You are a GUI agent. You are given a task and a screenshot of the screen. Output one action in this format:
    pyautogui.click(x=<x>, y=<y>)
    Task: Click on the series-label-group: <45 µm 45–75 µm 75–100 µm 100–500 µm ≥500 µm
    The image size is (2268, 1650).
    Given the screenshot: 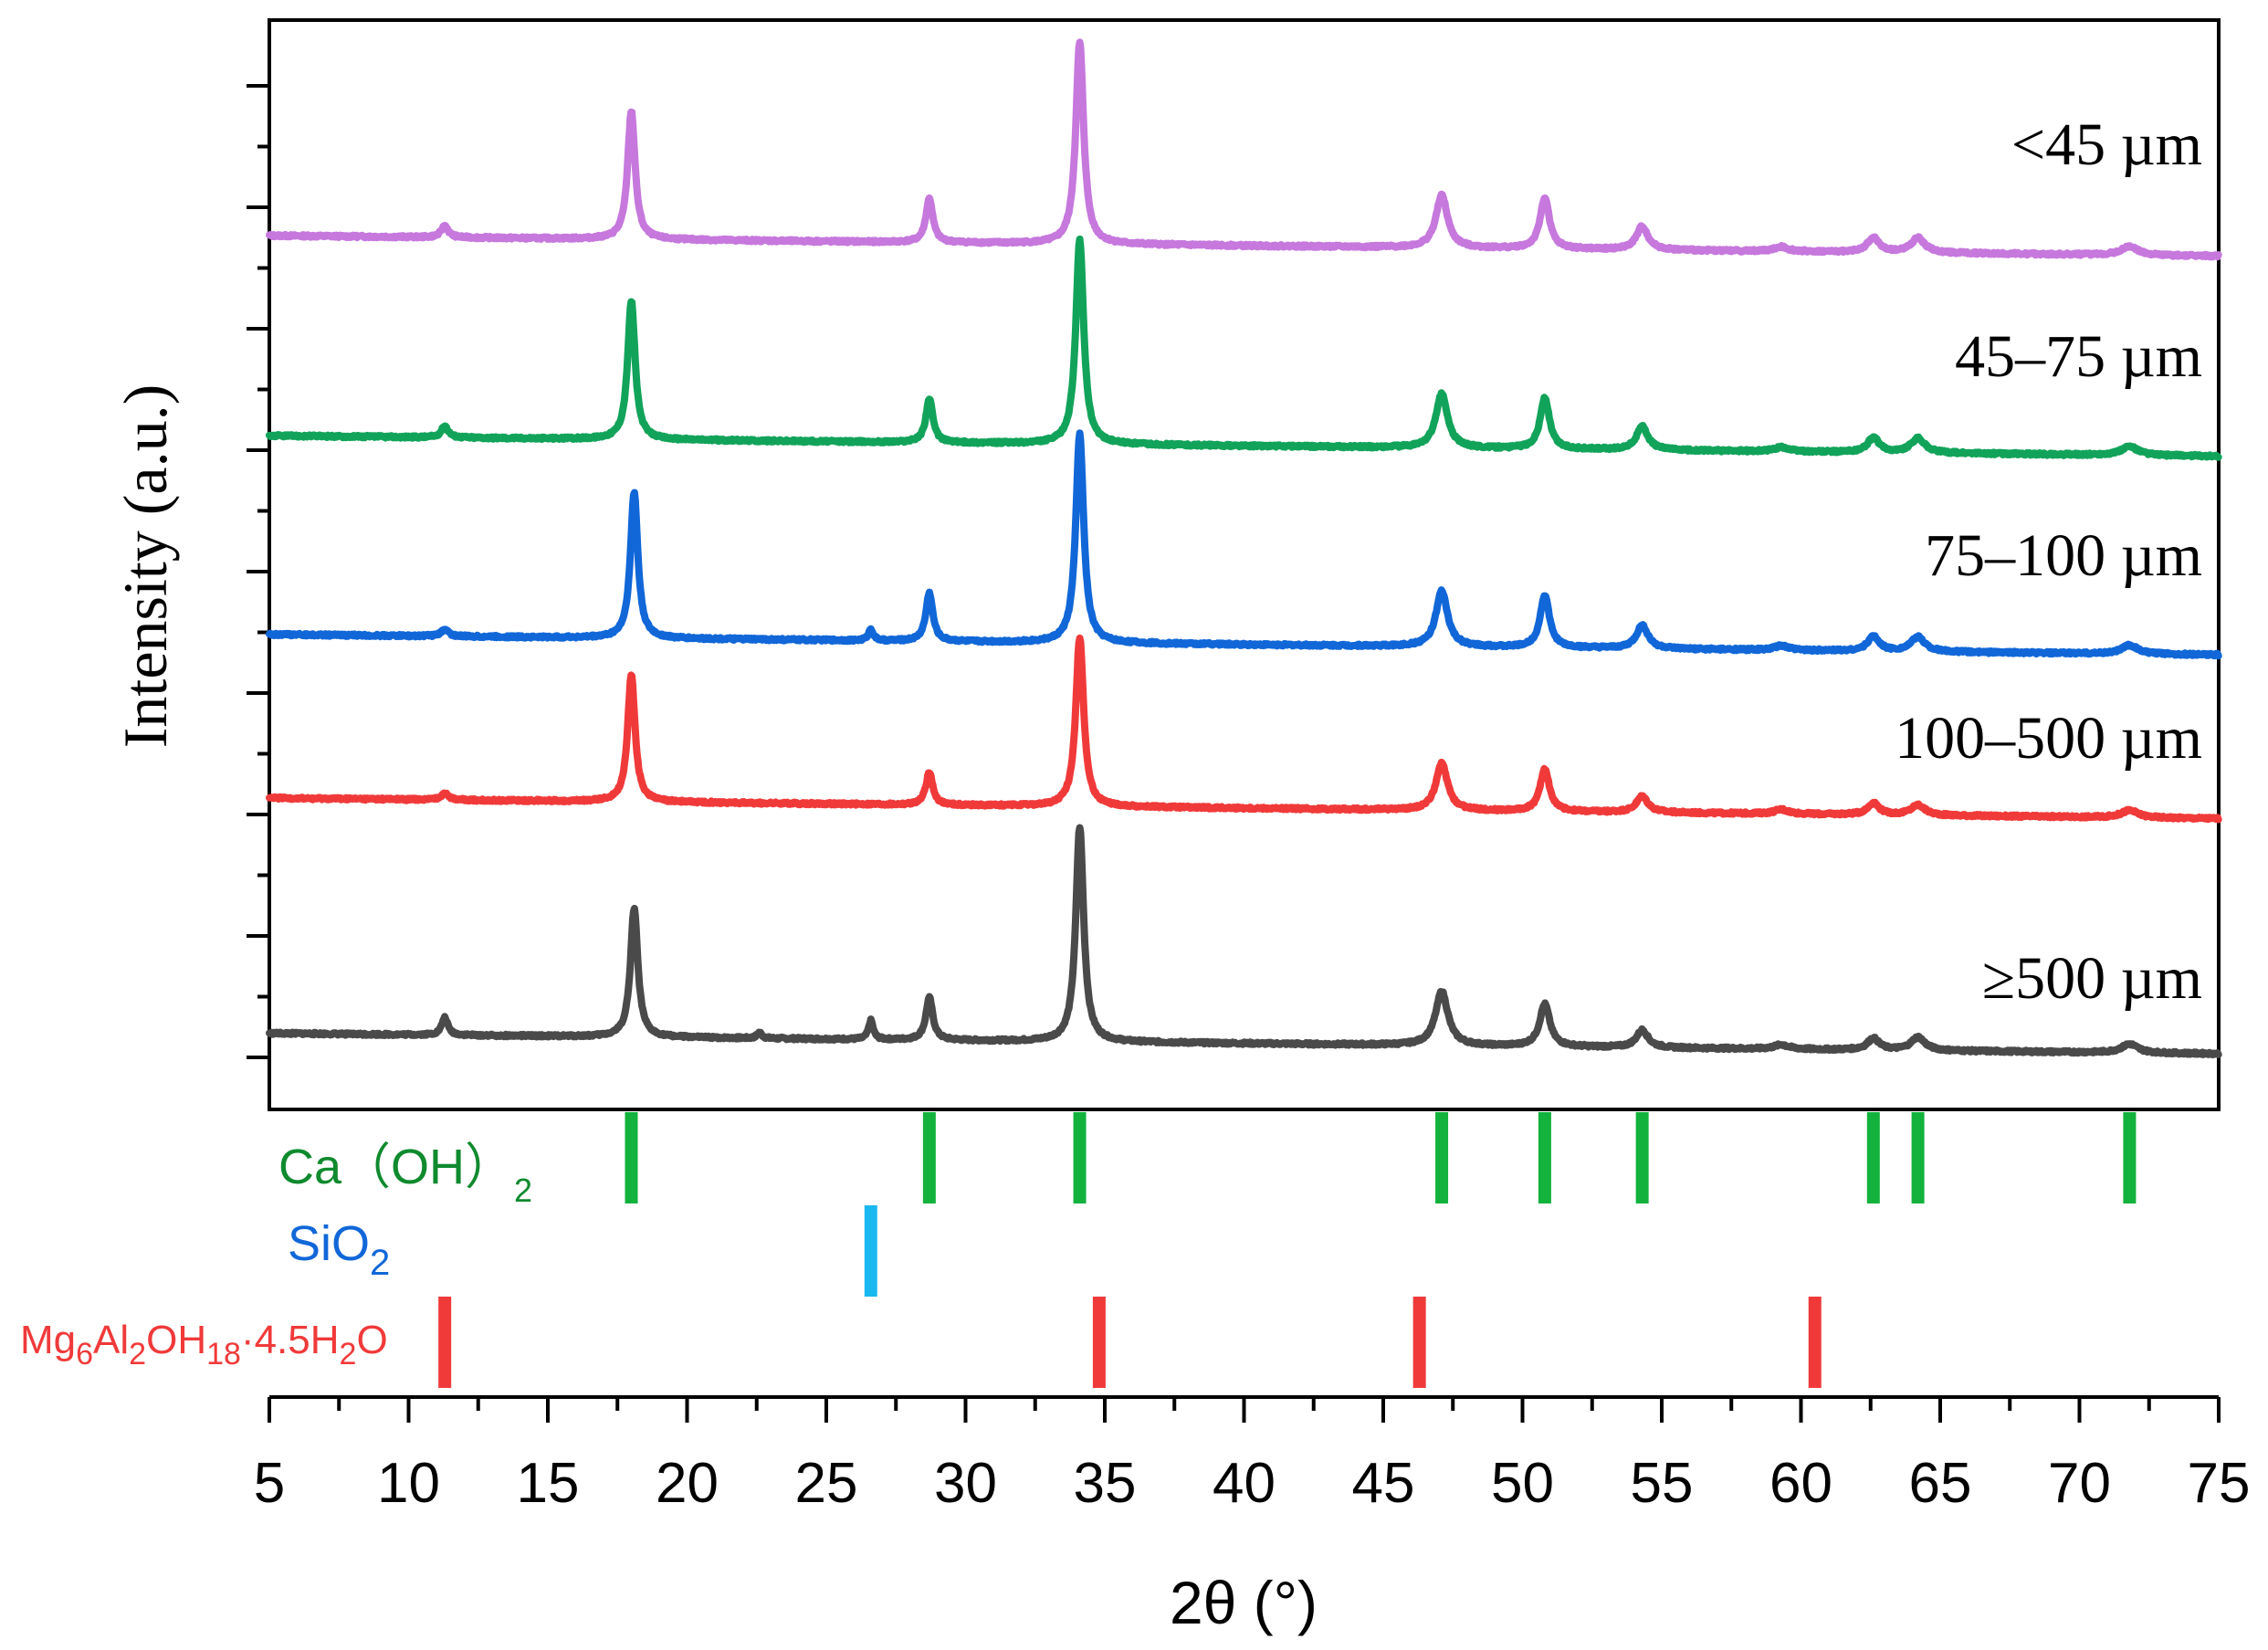 What is the action you would take?
    pyautogui.click(x=2049, y=562)
    